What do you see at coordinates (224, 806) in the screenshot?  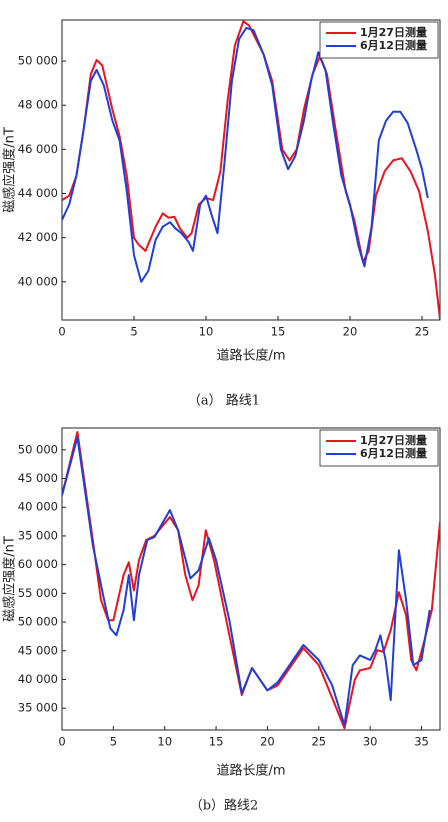 I see `caption: （b）路线2` at bounding box center [224, 806].